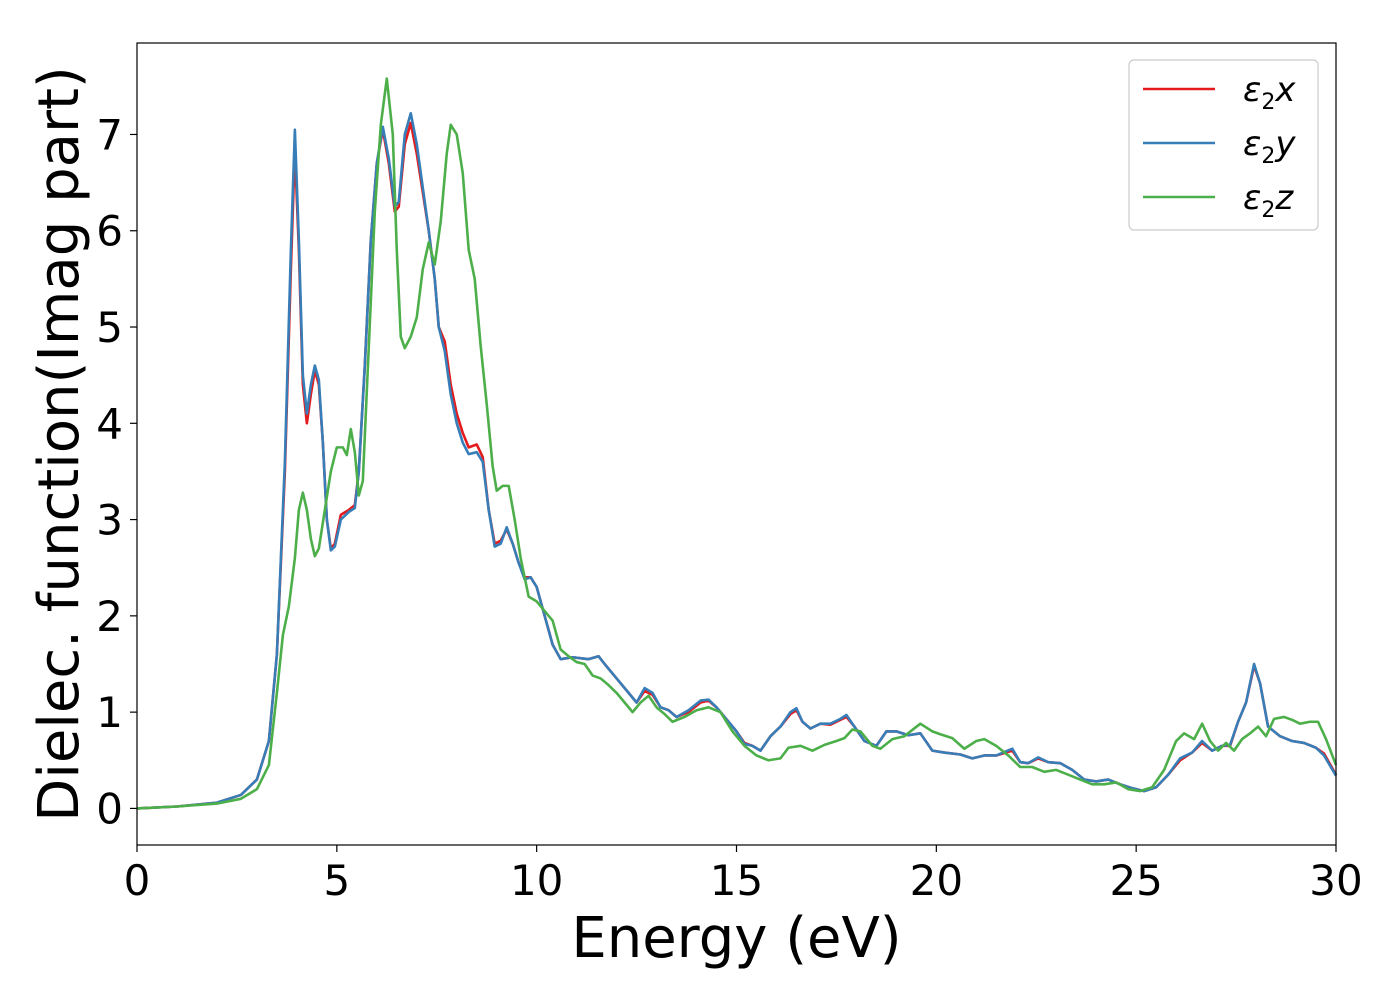 The image size is (1400, 1000). I want to click on x-tick-label: 15, so click(736, 880).